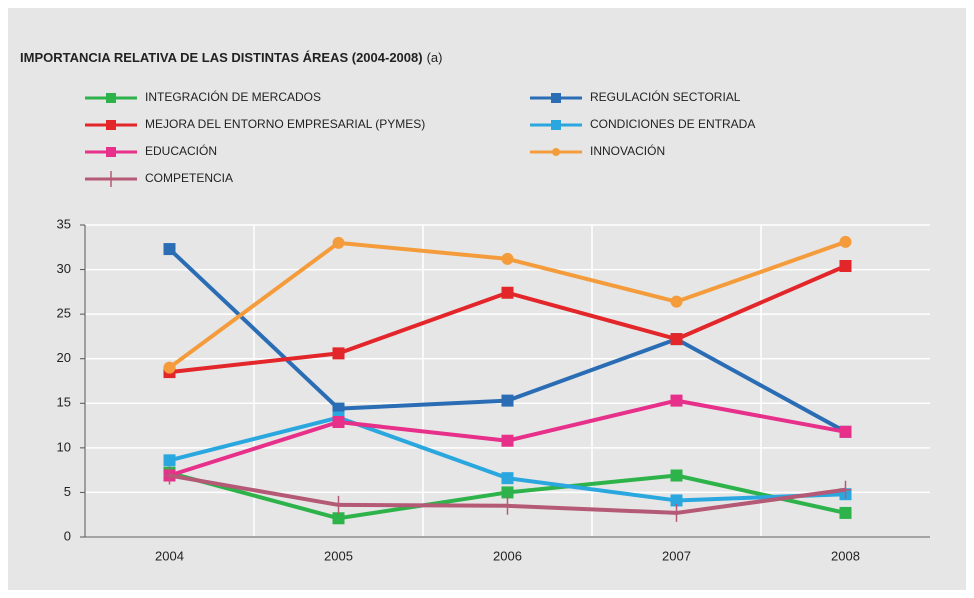 Image resolution: width=974 pixels, height=598 pixels. Describe the element at coordinates (64, 402) in the screenshot. I see `y-tick-label: 15` at that location.